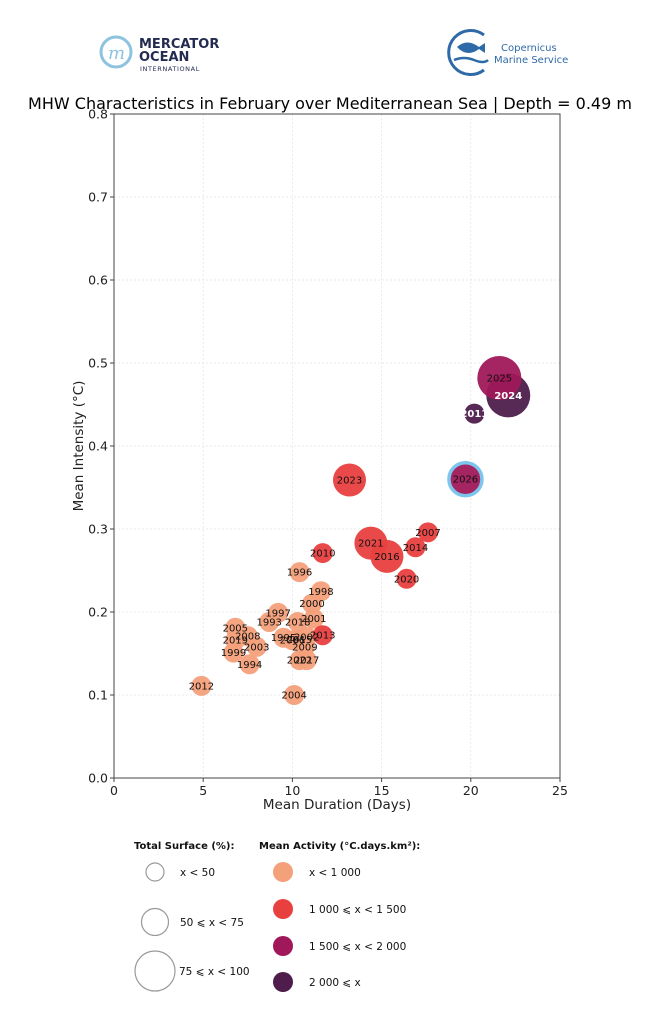 Image resolution: width=660 pixels, height=1024 pixels. I want to click on bubble-2011, so click(474, 413).